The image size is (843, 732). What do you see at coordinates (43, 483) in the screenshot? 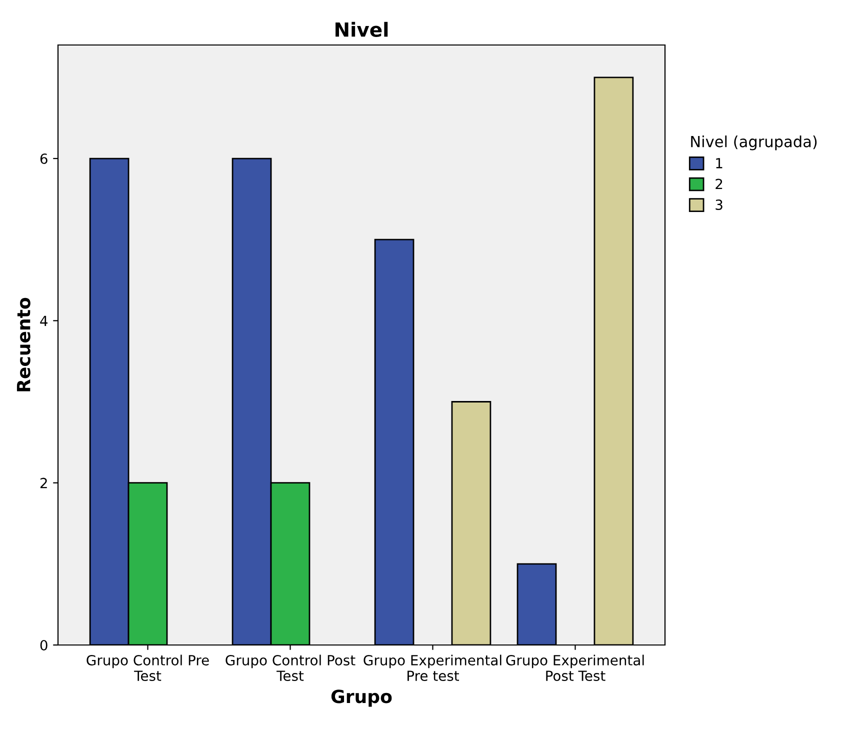
I see `y-tick-label: 2` at bounding box center [43, 483].